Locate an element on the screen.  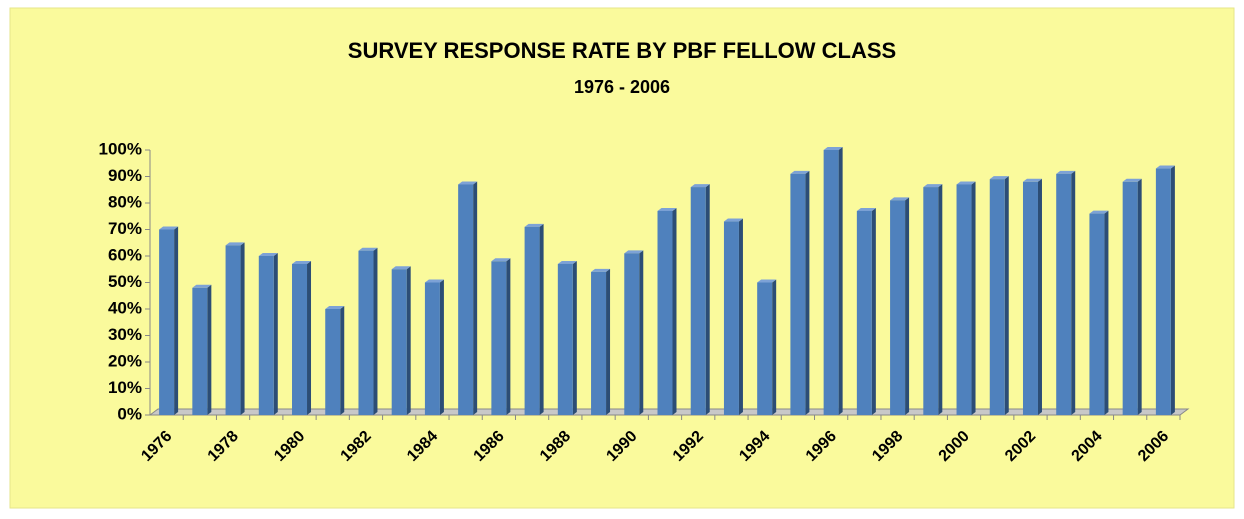
chart-title: SURVEY RESPONSE RATE BY PBF FELLOW CLASS is located at coordinates (622, 50).